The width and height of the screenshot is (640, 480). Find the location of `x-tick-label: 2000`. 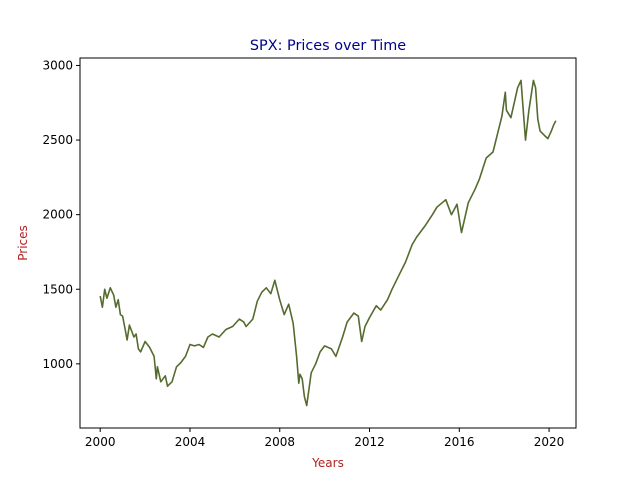

x-tick-label: 2000 is located at coordinates (100, 442).